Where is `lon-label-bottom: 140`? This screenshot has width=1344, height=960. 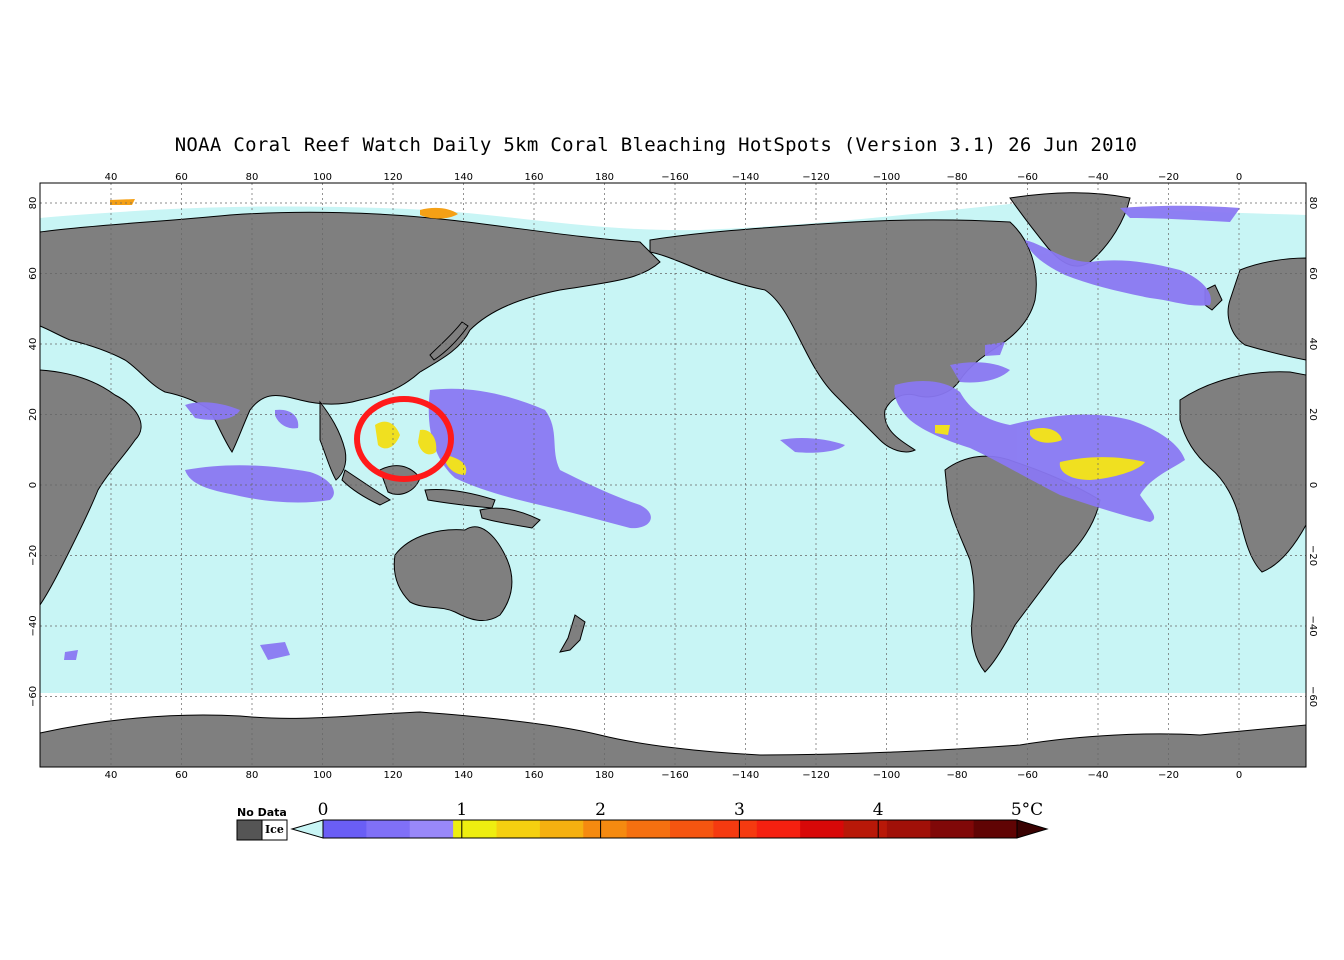
lon-label-bottom: 140 is located at coordinates (463, 775).